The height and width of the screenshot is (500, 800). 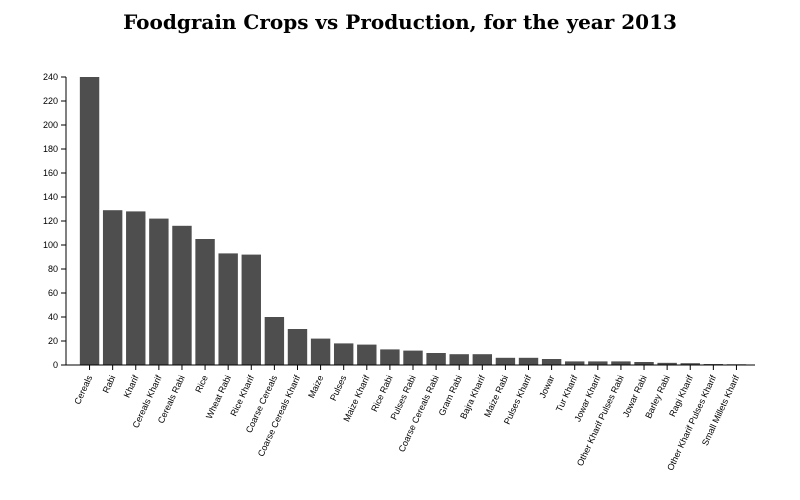 I want to click on y-tick-label: 220, so click(x=50, y=101).